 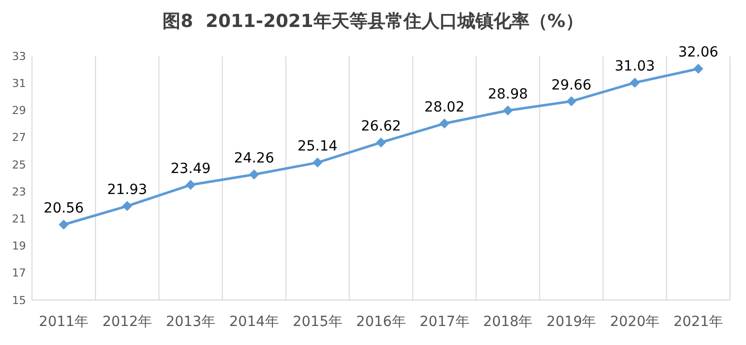 I want to click on data-label: 32.06, so click(x=698, y=52).